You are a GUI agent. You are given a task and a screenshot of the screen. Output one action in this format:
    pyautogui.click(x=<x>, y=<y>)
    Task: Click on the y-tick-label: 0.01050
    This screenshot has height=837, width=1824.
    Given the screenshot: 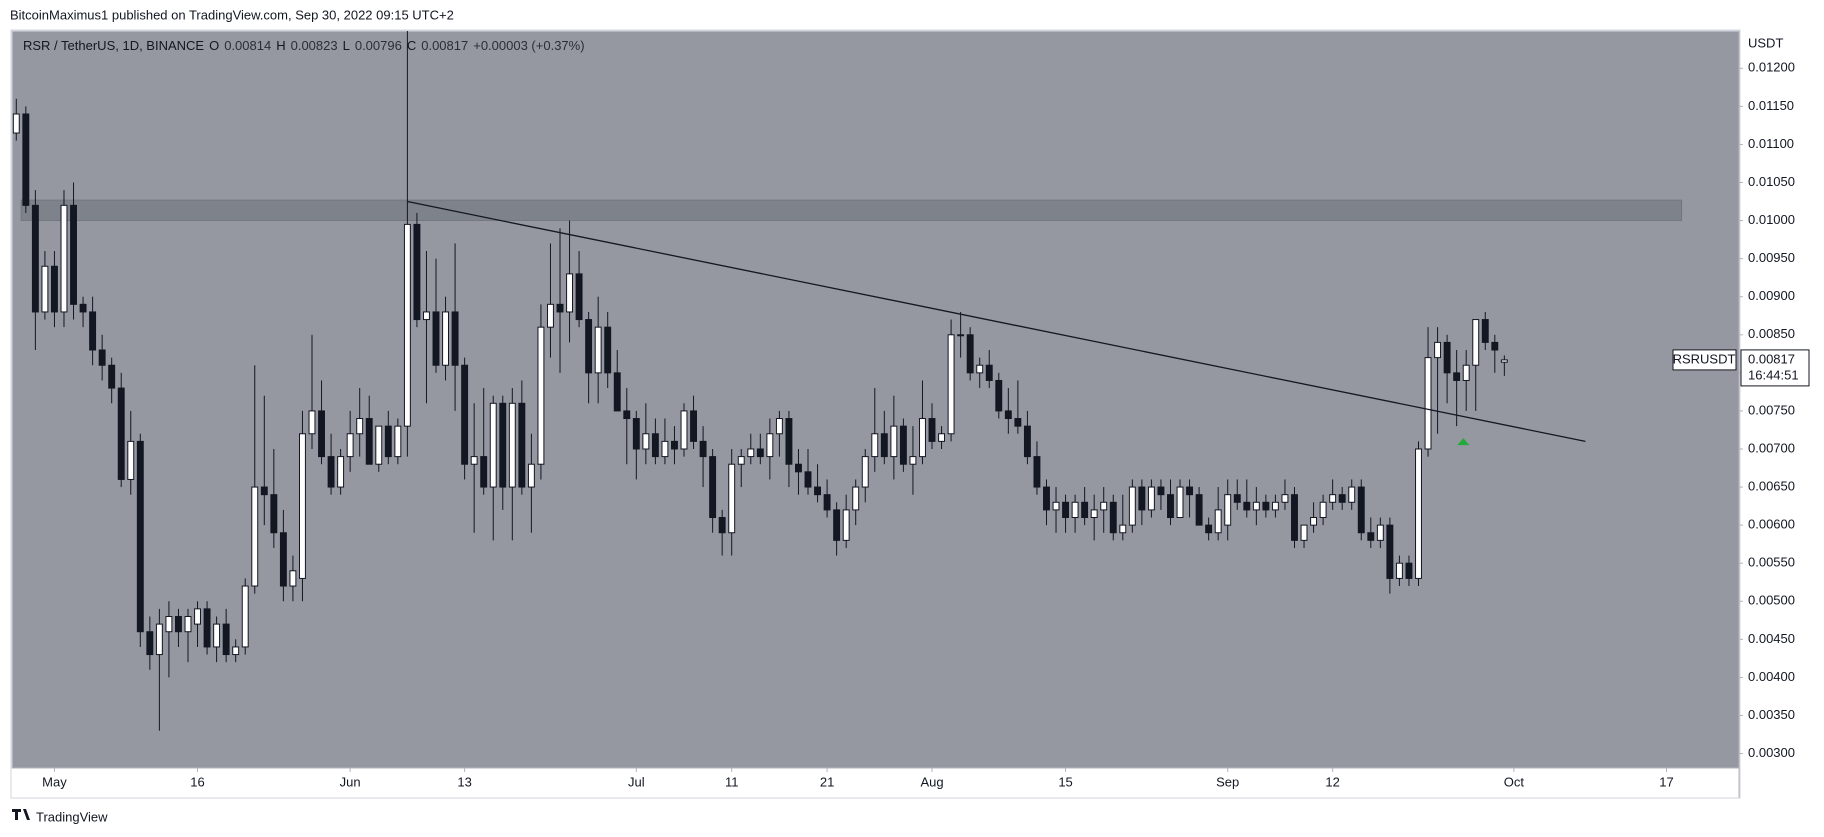 What is the action you would take?
    pyautogui.click(x=1771, y=181)
    